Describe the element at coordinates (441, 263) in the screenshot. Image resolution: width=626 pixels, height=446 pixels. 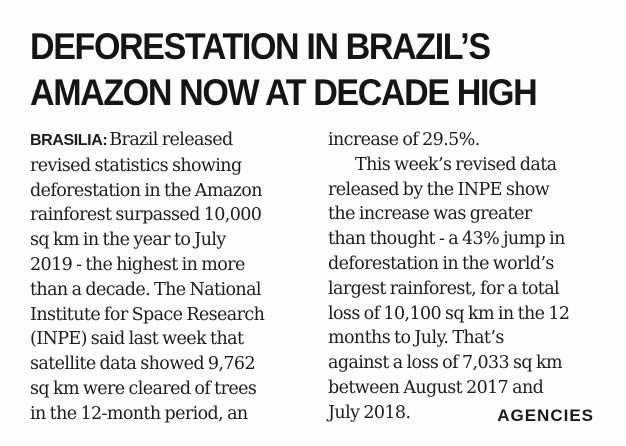
I see `body-line: deforestation in the world’s` at that location.